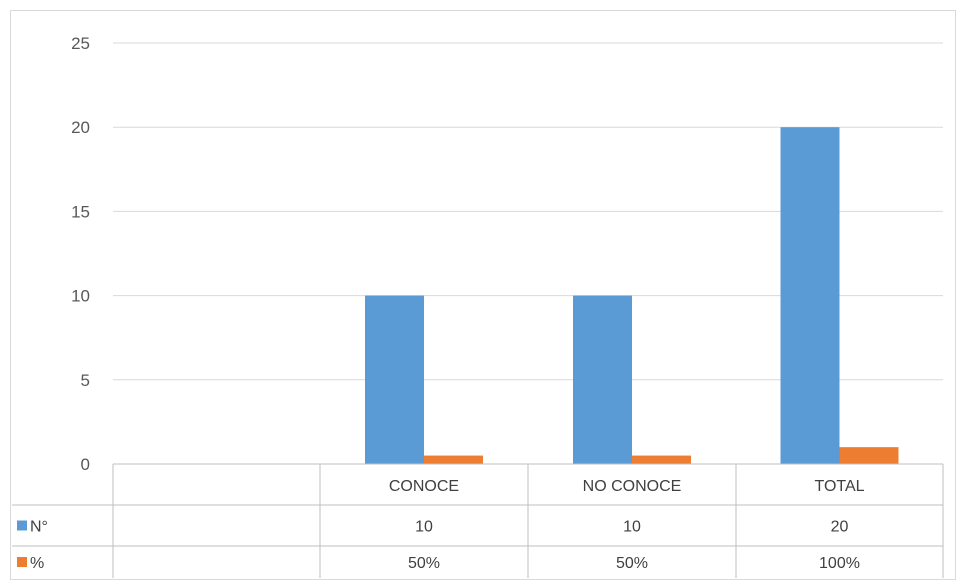 This screenshot has height=584, width=959. Describe the element at coordinates (424, 486) in the screenshot. I see `category-label: CONOCE` at that location.